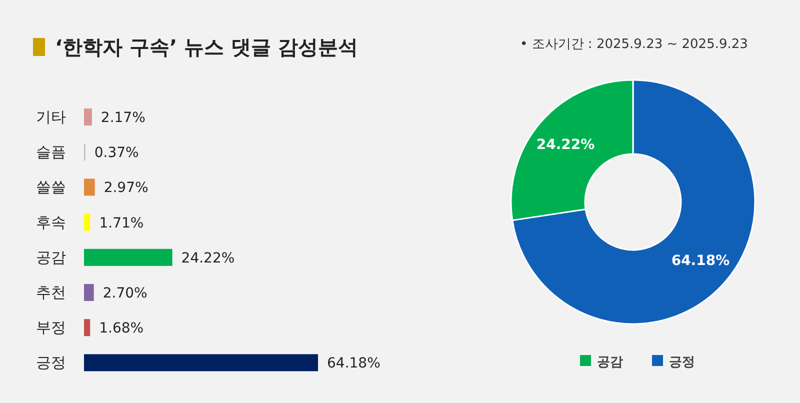 This screenshot has width=800, height=403. I want to click on data-label: 2.97%, so click(126, 188).